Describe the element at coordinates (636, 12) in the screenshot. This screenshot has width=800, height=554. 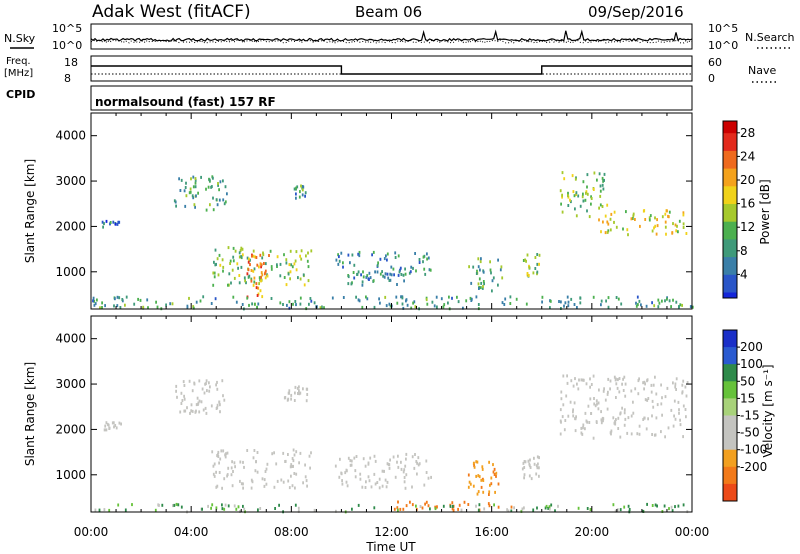
I see `date-title: 09/Sep/2016` at that location.